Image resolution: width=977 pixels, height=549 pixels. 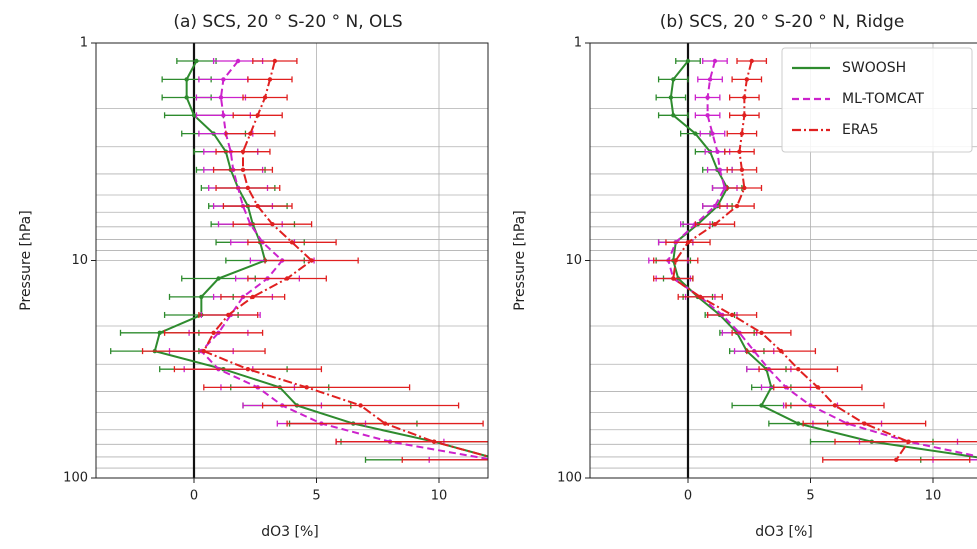 I want to click on x-tick-label: 0, so click(x=688, y=496).